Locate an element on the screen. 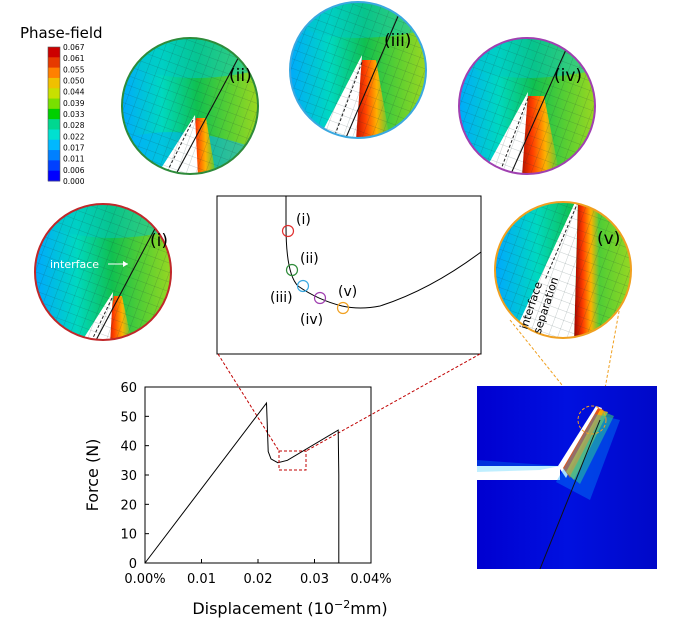 This screenshot has height=632, width=692. interface-annotation: interface is located at coordinates (74, 264).